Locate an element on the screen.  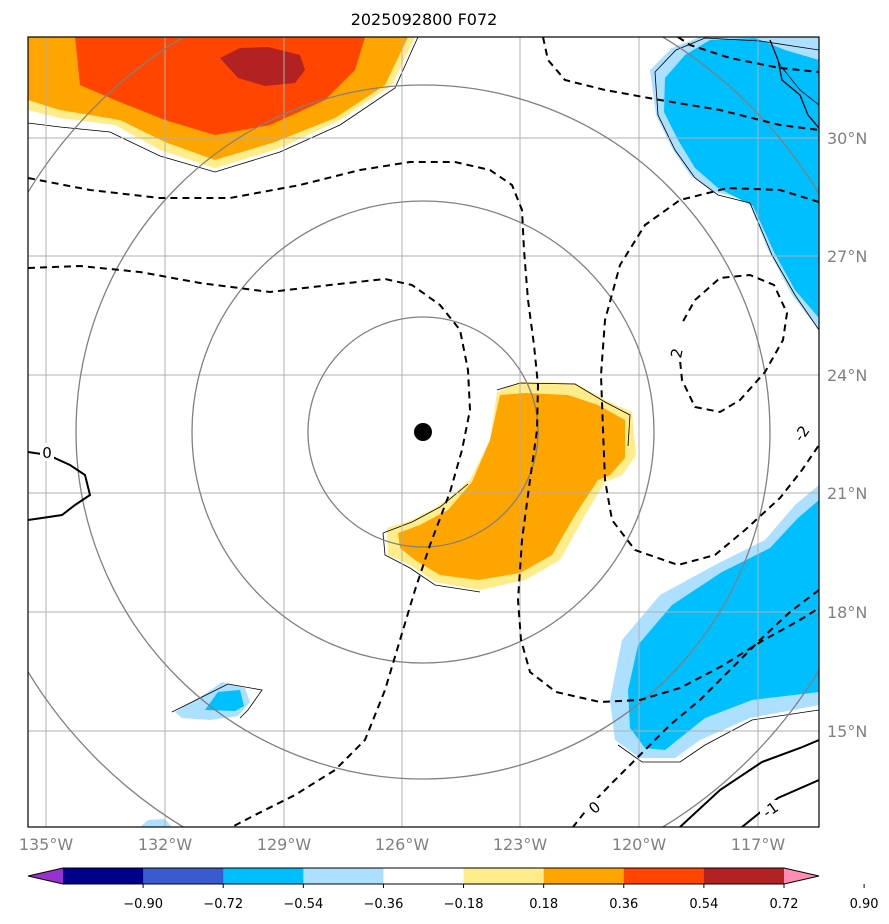
colorbar-tick-label: 0.36 is located at coordinates (623, 904).